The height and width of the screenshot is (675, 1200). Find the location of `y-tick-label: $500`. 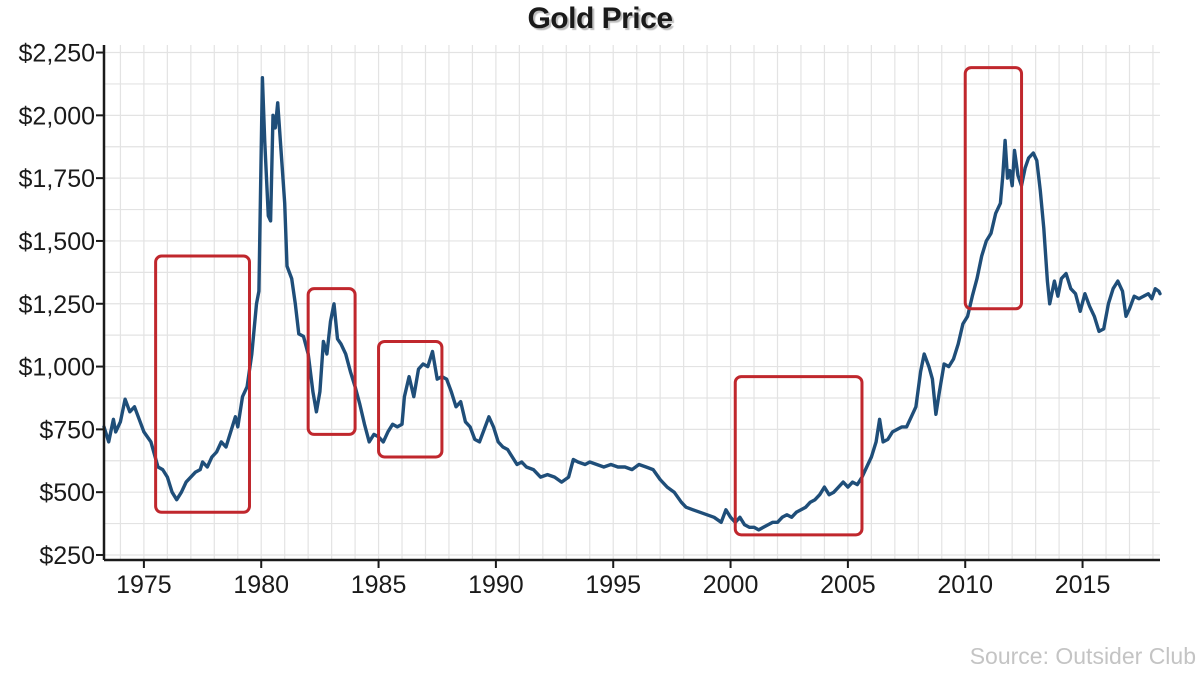

y-tick-label: $500 is located at coordinates (67, 493).